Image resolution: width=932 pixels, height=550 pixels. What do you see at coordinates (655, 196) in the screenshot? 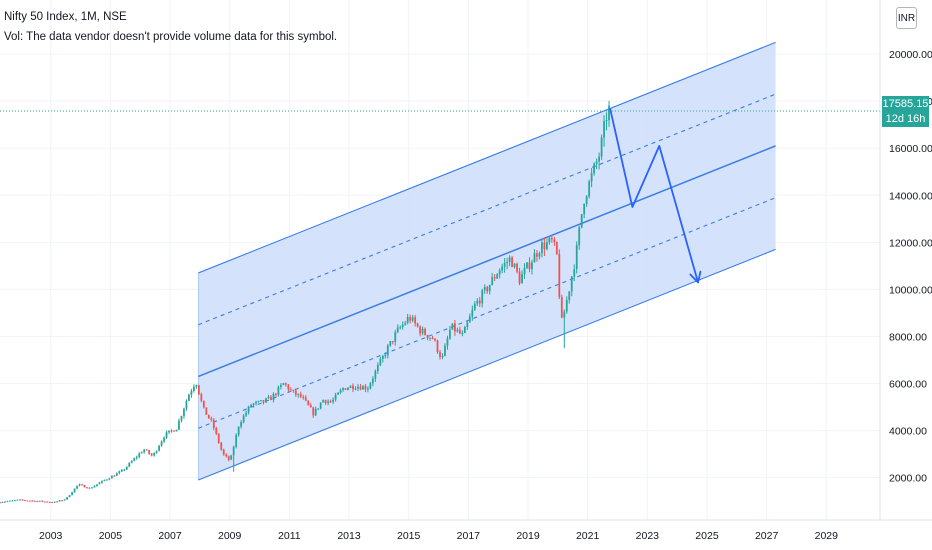
I see `projection-arrow` at bounding box center [655, 196].